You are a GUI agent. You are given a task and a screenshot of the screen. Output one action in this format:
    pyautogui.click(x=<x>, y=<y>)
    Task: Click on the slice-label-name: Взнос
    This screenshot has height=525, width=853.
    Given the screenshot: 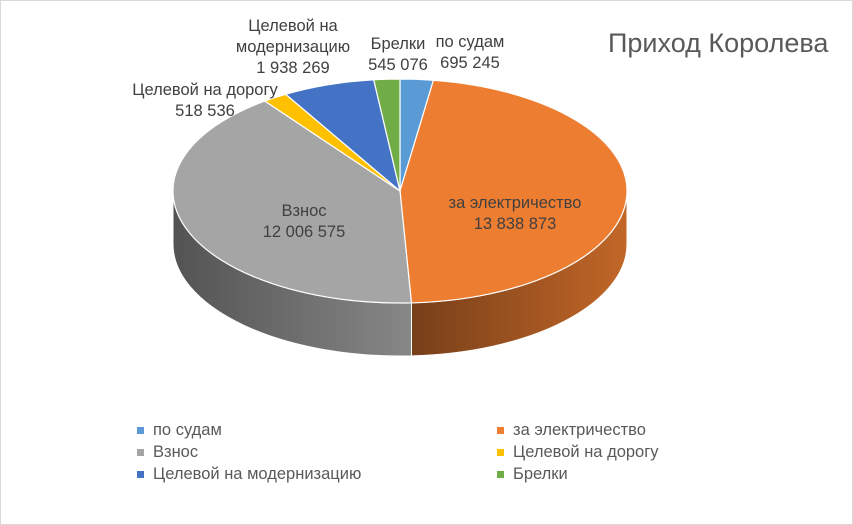 What is the action you would take?
    pyautogui.click(x=304, y=211)
    